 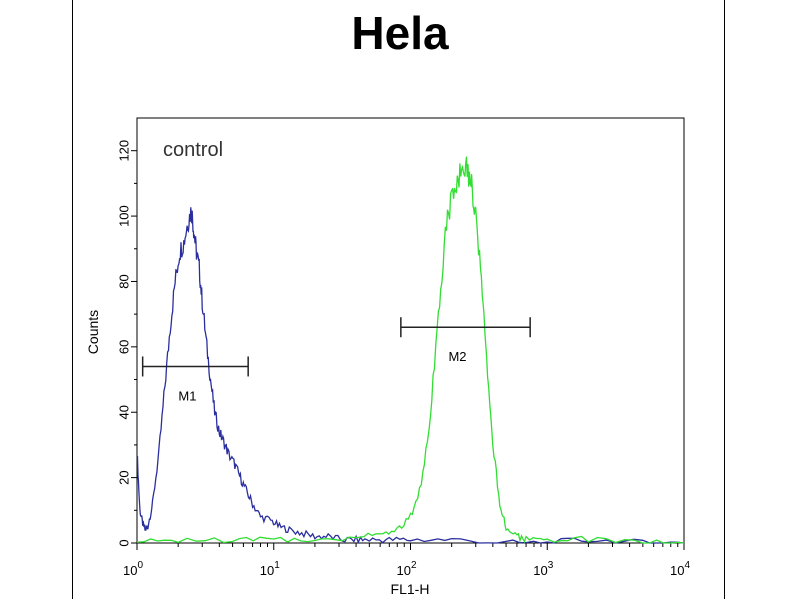 What do you see at coordinates (123, 477) in the screenshot?
I see `y-tick-label: 20` at bounding box center [123, 477].